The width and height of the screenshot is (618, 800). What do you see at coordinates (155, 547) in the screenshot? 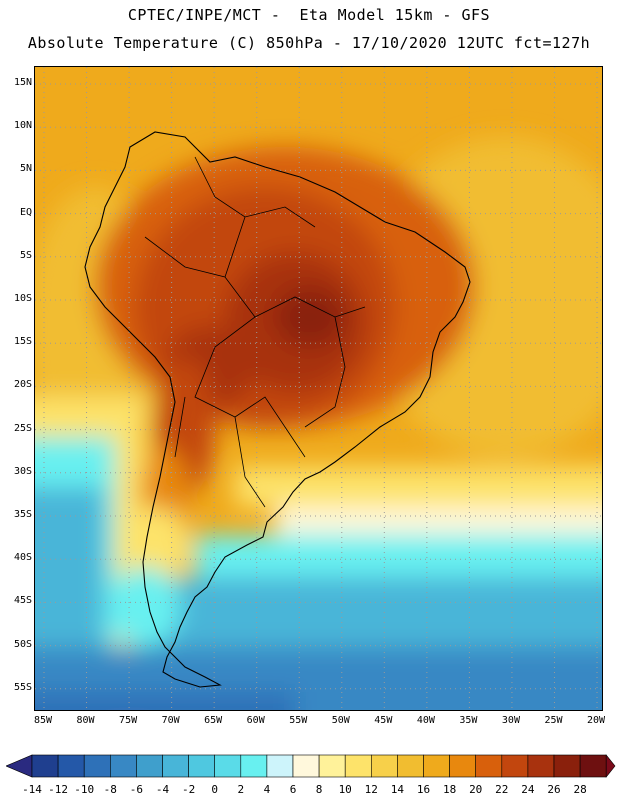
I see `field-argentina-mid` at bounding box center [155, 547].